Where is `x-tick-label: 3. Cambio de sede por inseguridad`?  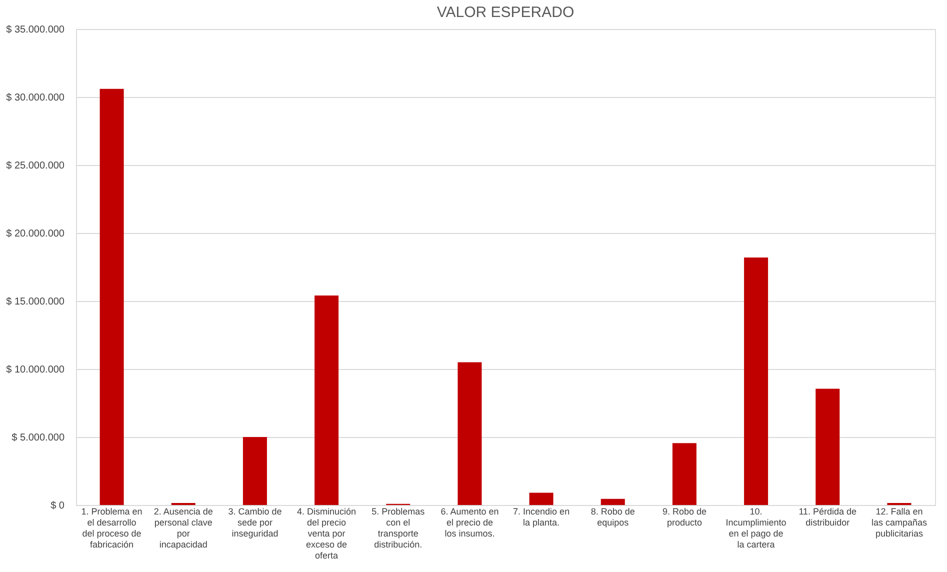
x-tick-label: 3. Cambio de sede por inseguridad is located at coordinates (255, 522).